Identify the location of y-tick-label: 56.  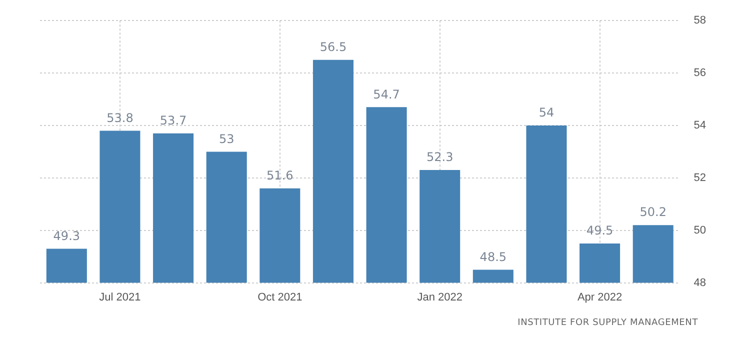
(700, 73).